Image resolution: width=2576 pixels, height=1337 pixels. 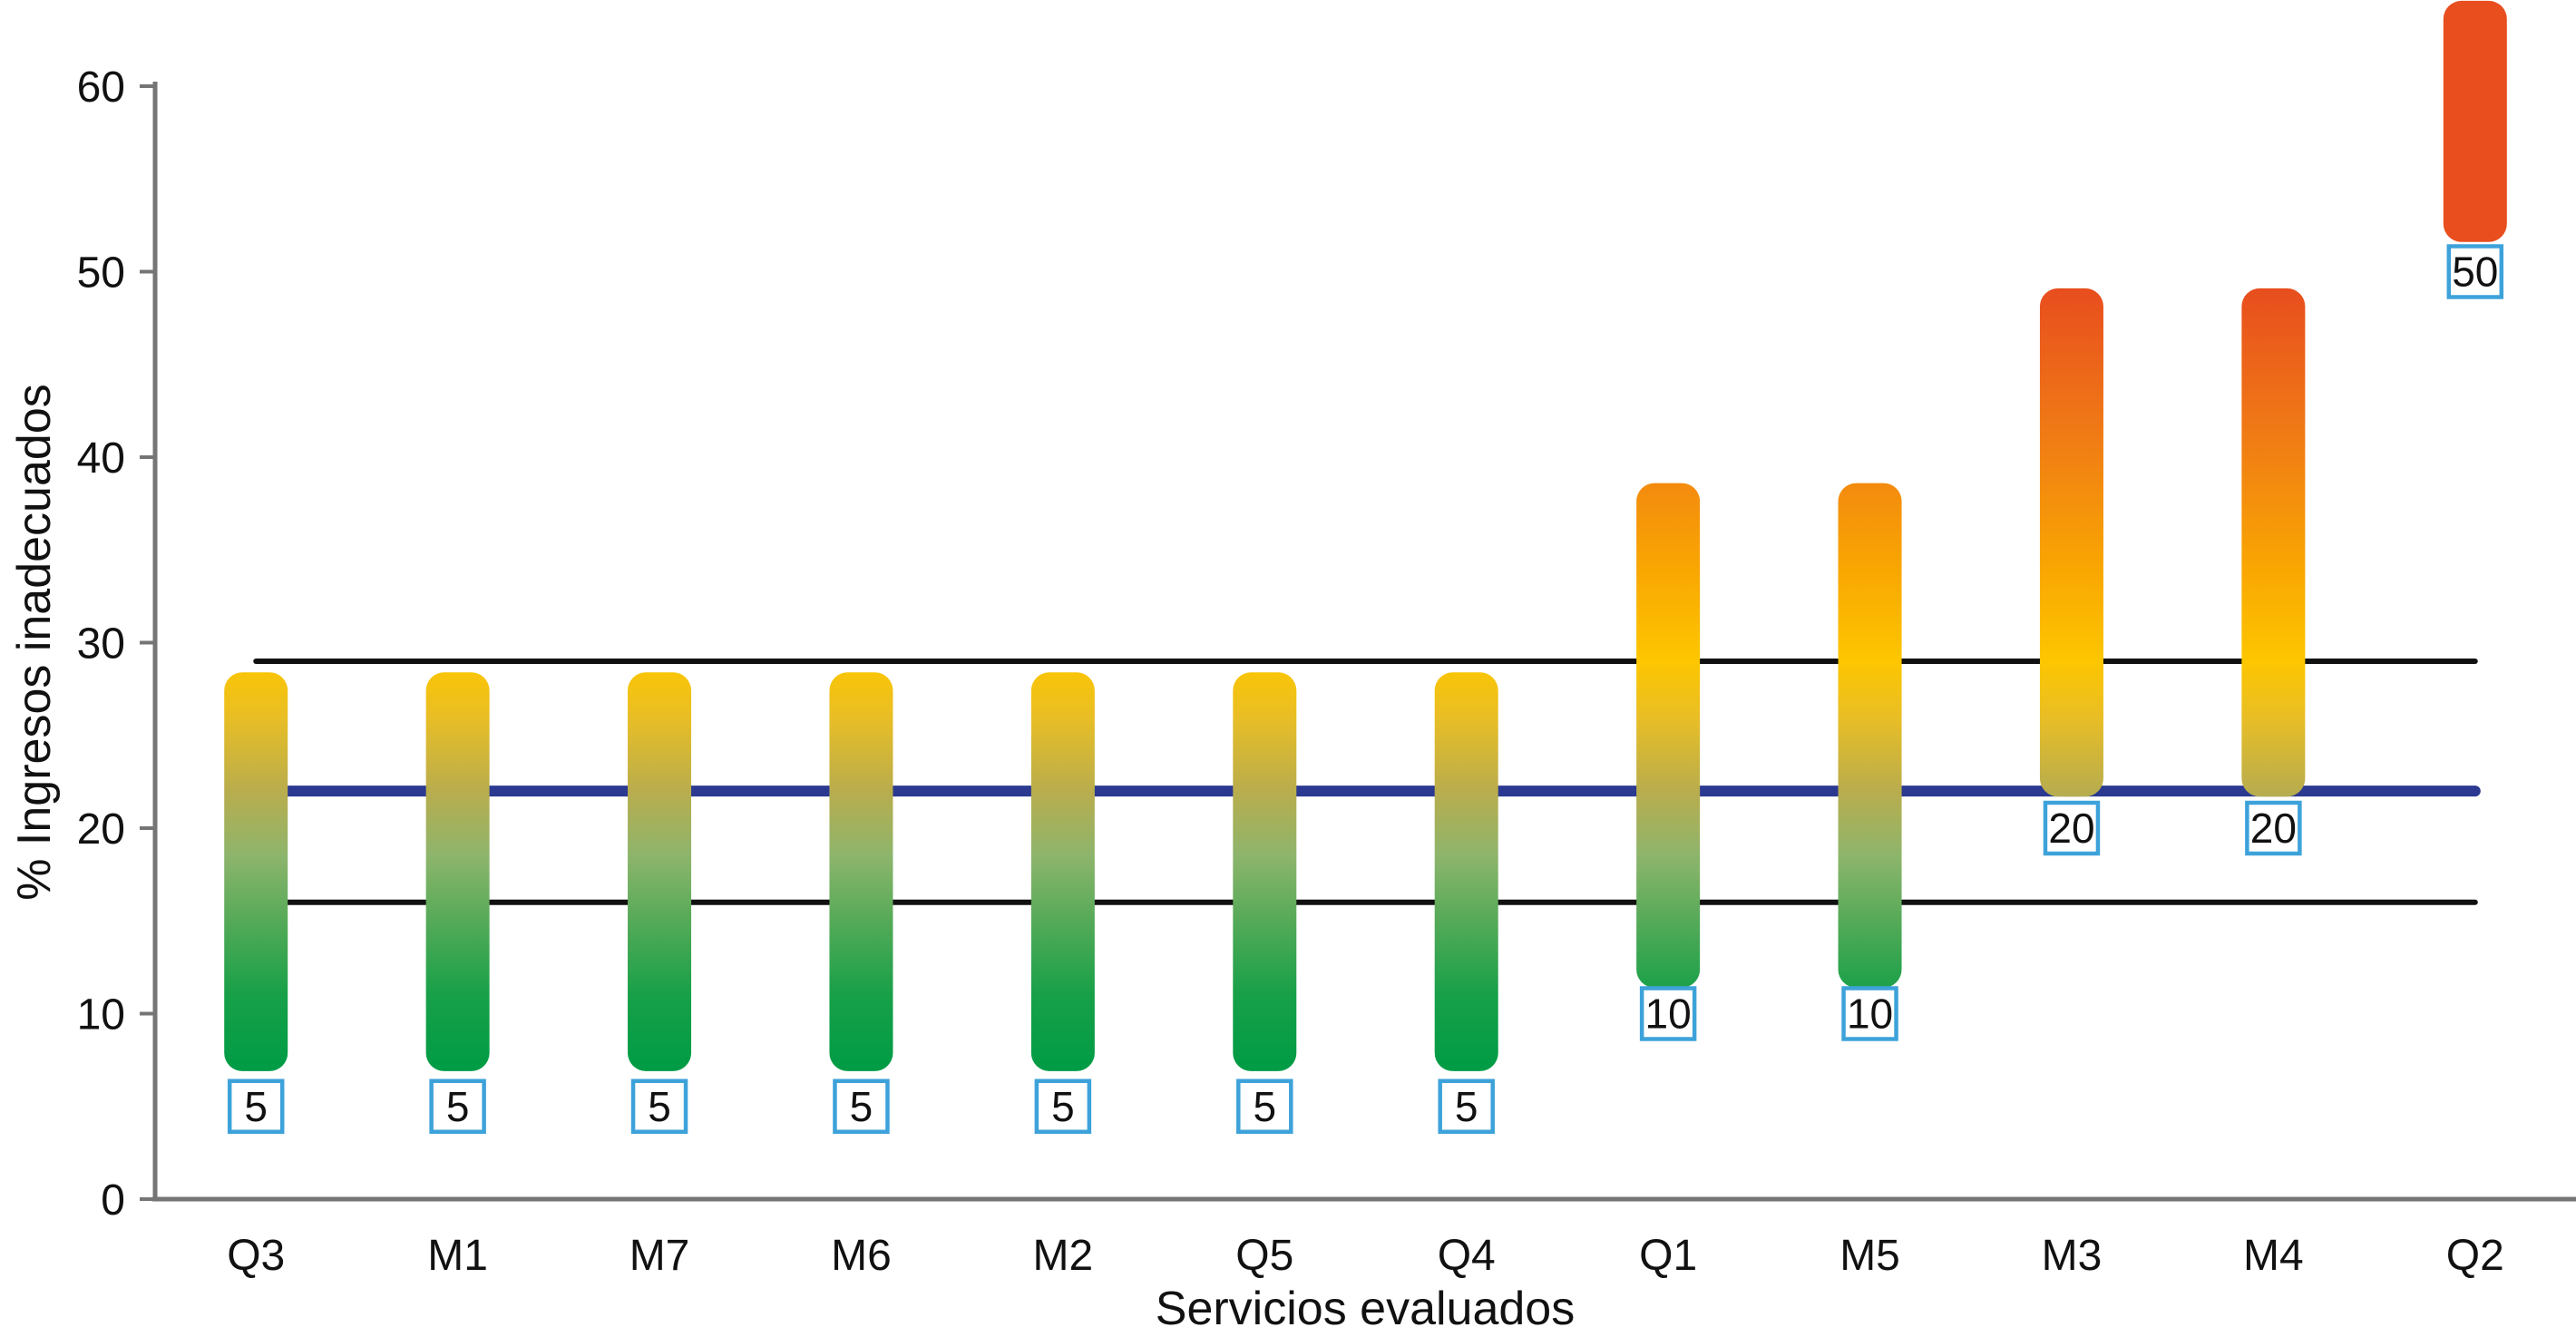 I want to click on bar-label-box-Q2, so click(x=2475, y=272).